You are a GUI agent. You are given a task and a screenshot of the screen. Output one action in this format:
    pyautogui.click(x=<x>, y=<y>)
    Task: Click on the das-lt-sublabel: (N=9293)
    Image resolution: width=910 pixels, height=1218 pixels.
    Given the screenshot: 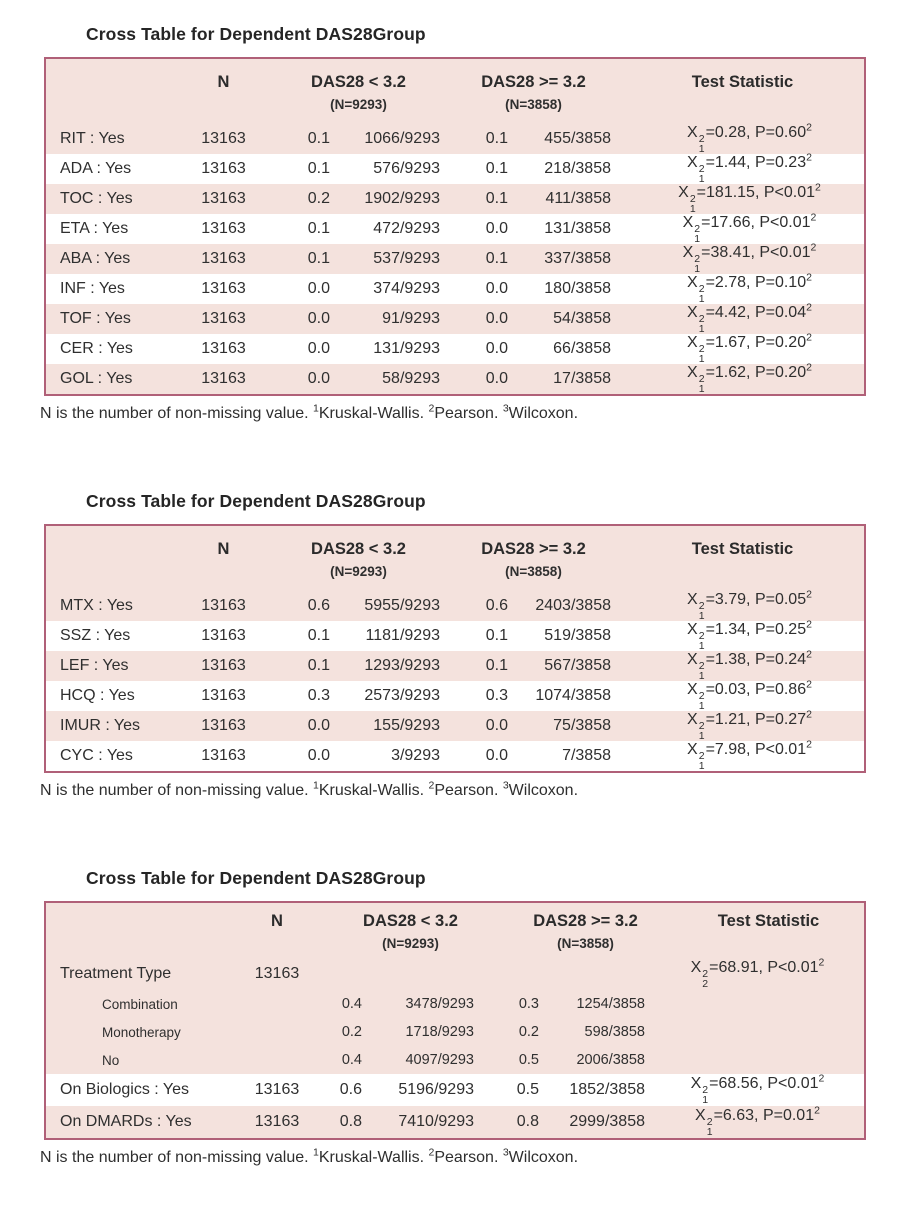 What is the action you would take?
    pyautogui.click(x=358, y=571)
    